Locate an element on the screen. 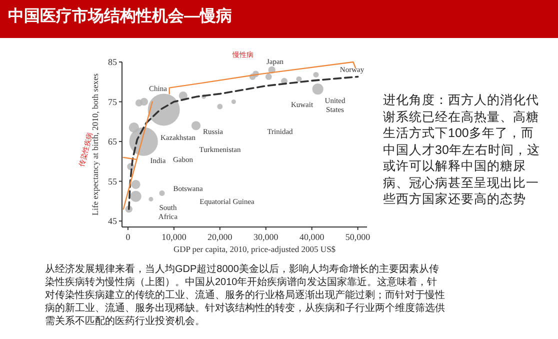  text: 进化角度：西方人的消化代谢系统已经在高热量、高糖生活方式下100多年了，而中国人才30年左右时间，这或许可以解释中国的糖尿病、冠心病甚至呈现出比一些西方国家还要高的态势 is located at coordinates (462, 150).